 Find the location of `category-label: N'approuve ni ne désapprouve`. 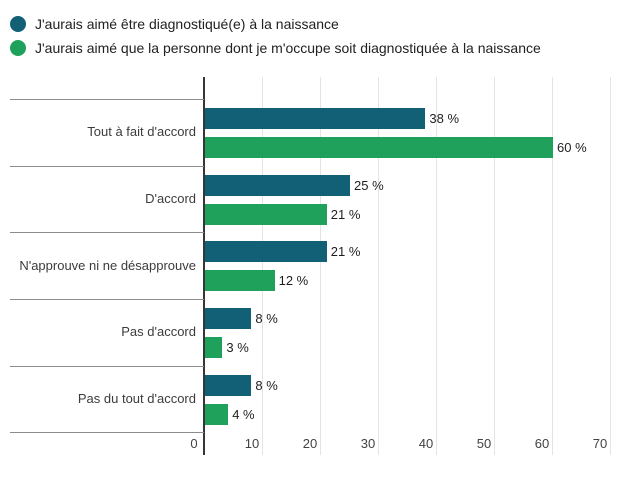

category-label: N'approuve ni ne désapprouve is located at coordinates (107, 265).